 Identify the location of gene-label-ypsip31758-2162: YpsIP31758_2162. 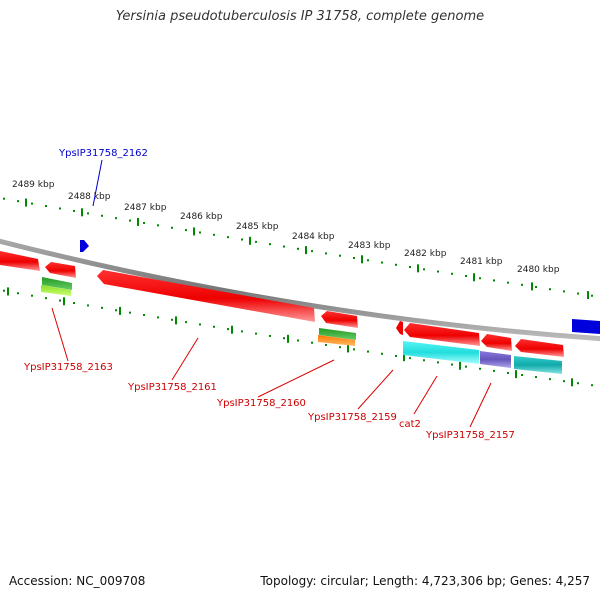
(103, 153).